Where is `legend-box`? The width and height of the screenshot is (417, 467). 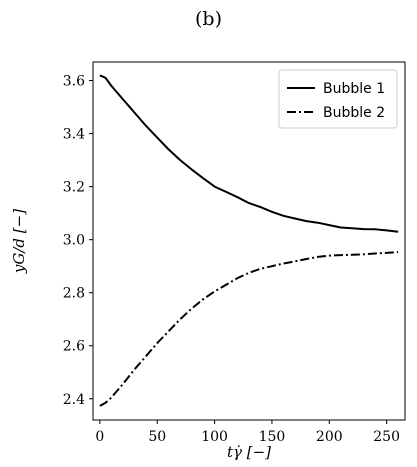 legend-box is located at coordinates (338, 99).